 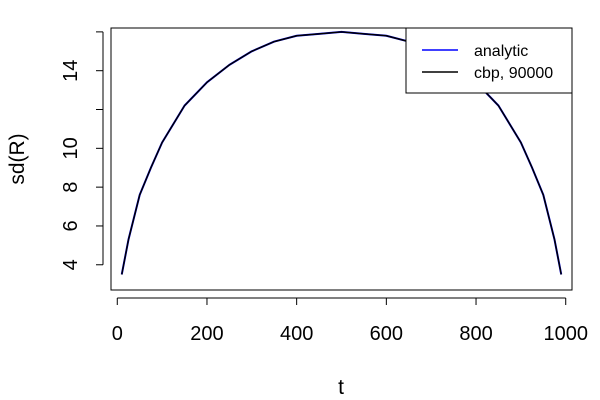 I want to click on x-axis: 0 200 400 600 800 1000, so click(x=350, y=321).